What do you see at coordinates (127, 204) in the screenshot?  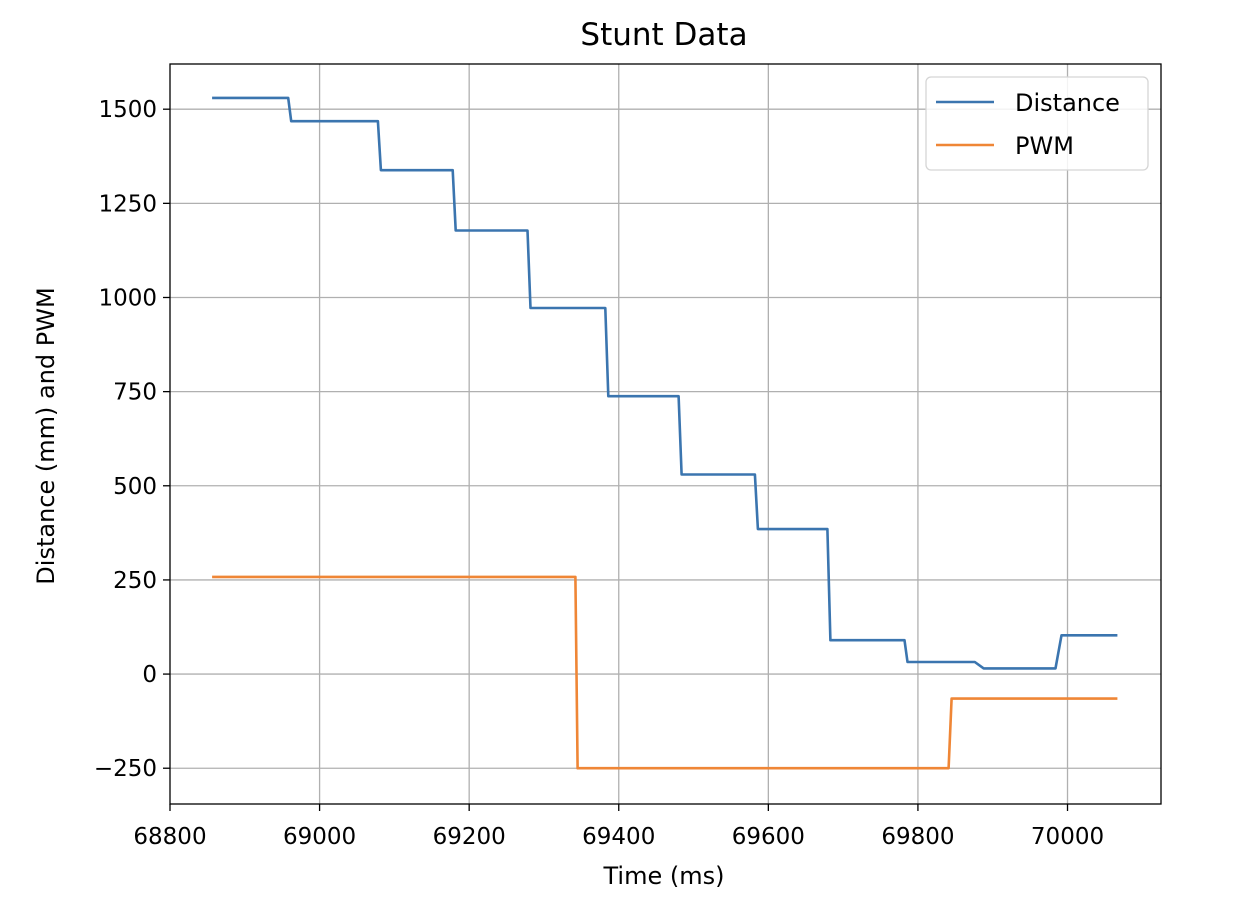 I see `y-tick-label: 1250` at bounding box center [127, 204].